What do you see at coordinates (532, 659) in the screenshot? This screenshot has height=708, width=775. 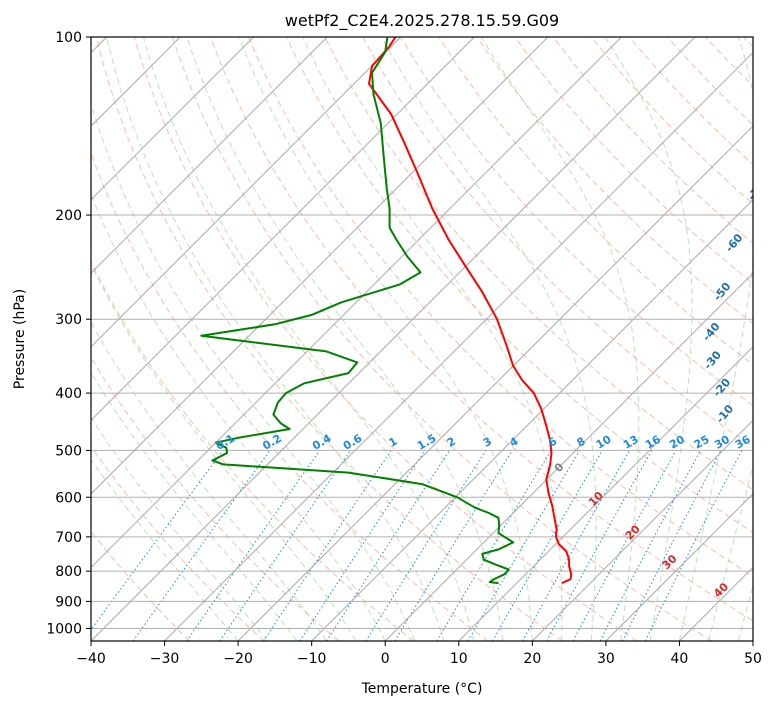 I see `x-tick-label: 20` at bounding box center [532, 659].